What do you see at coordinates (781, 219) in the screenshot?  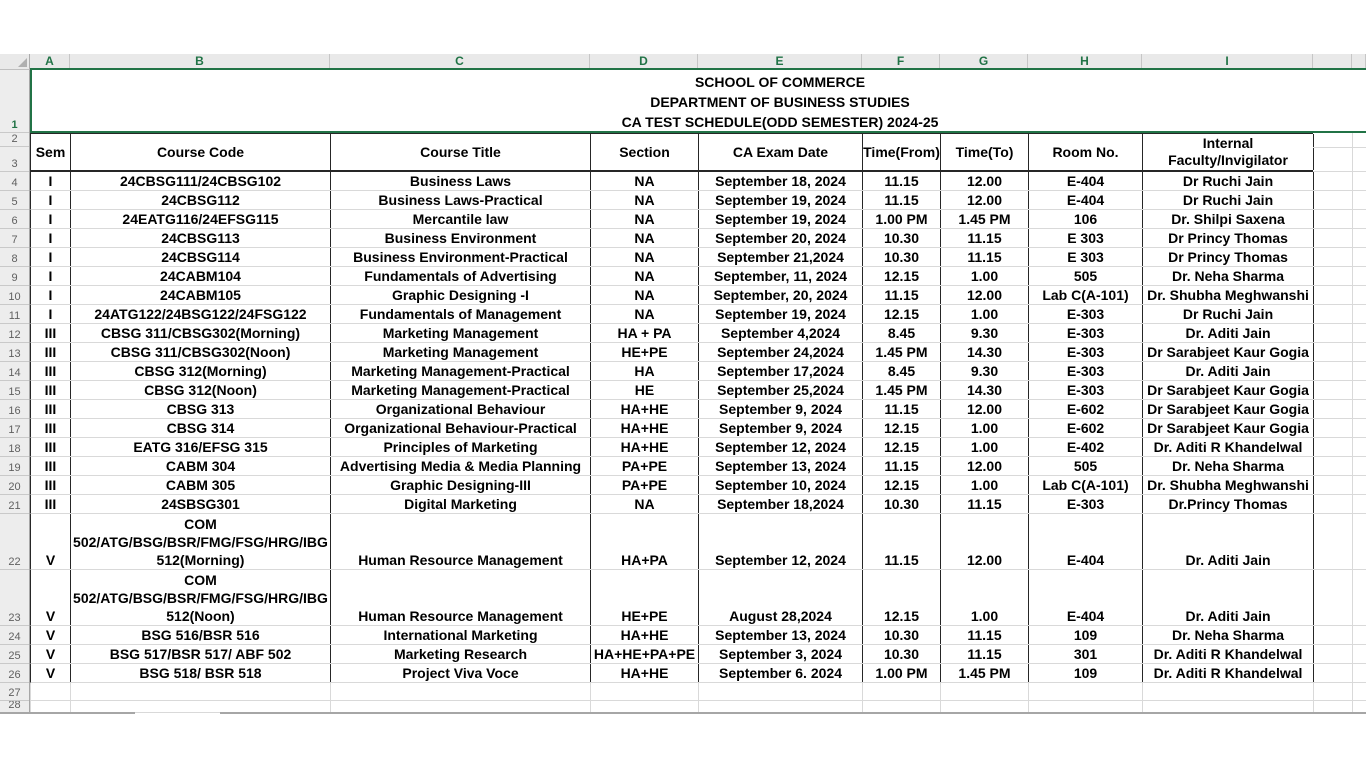 I see `cell: September 19, 2024` at bounding box center [781, 219].